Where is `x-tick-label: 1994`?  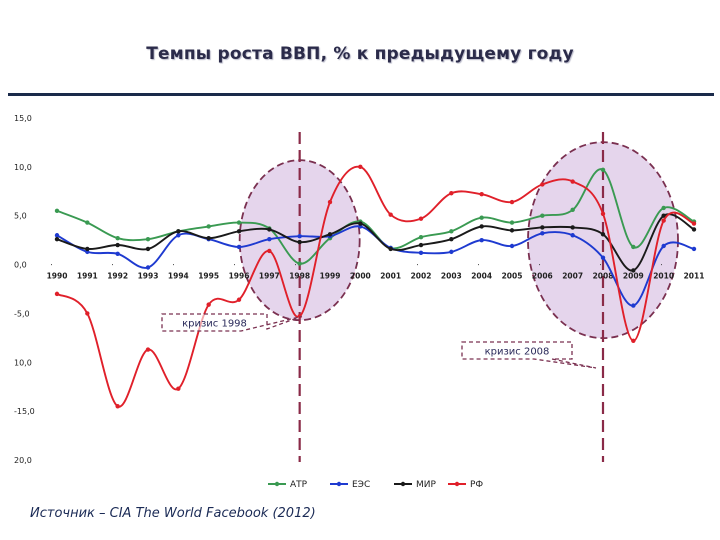
x-tick-label: 1994 is located at coordinates (178, 276).